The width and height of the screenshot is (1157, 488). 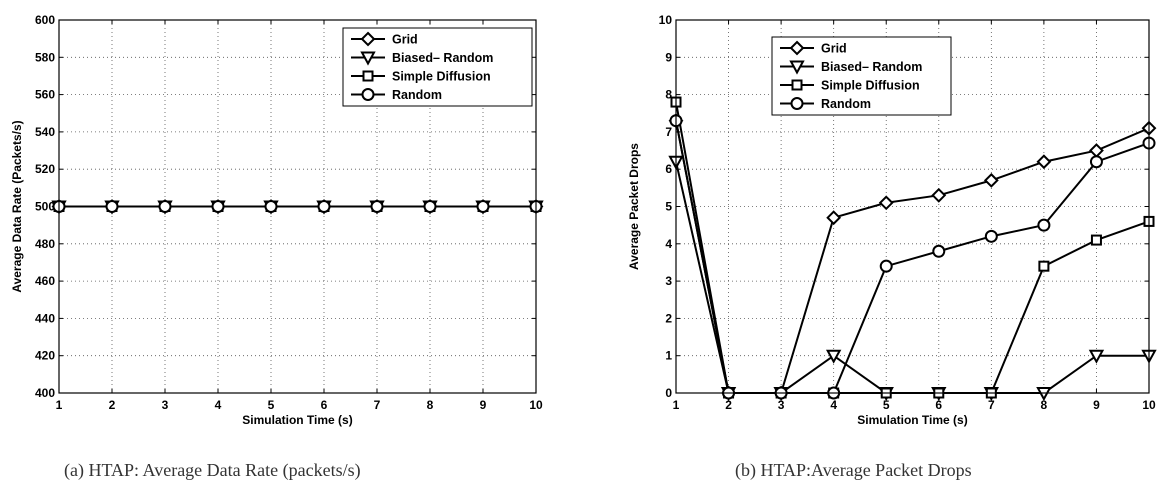 What do you see at coordinates (668, 281) in the screenshot?
I see `y-tick-label: 3` at bounding box center [668, 281].